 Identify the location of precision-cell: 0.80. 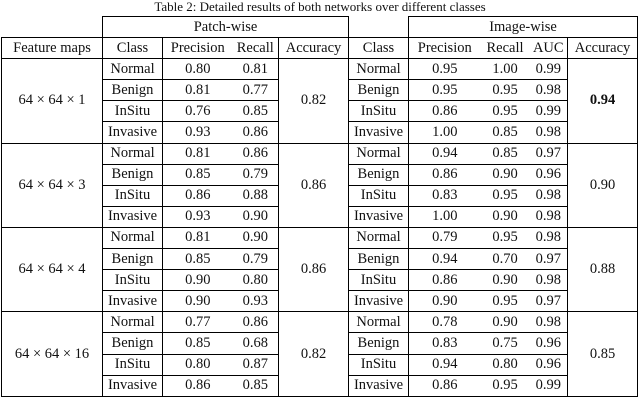
(197, 69).